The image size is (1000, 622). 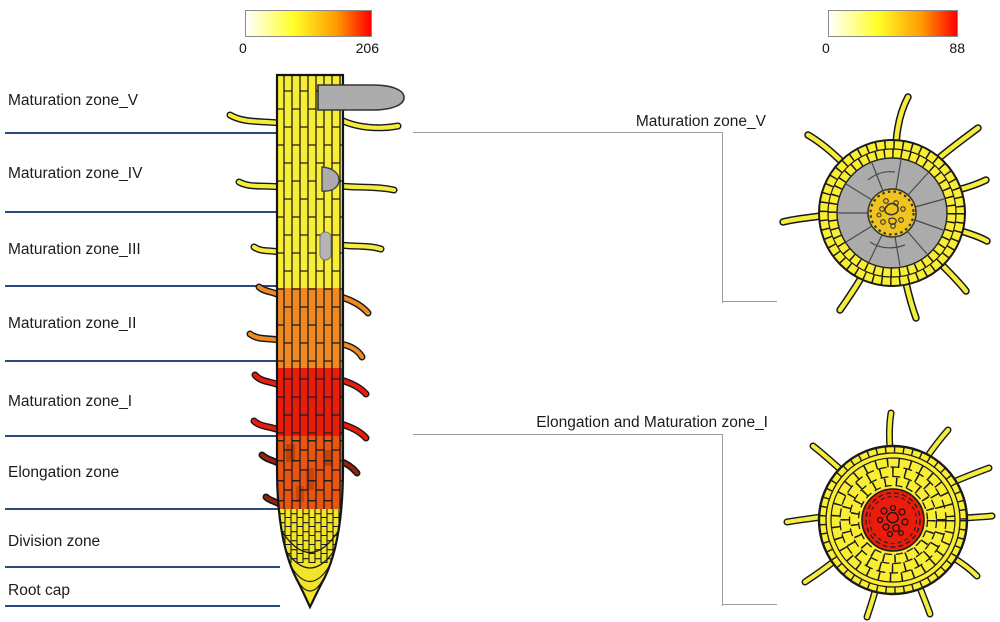 What do you see at coordinates (893, 23) in the screenshot?
I see `expression-colorbar-cross-sections` at bounding box center [893, 23].